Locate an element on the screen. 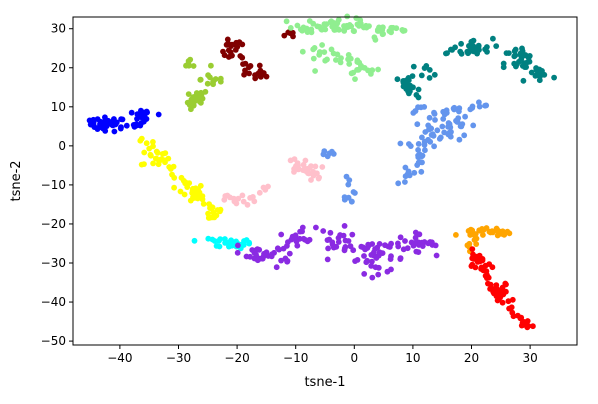  y-tick-label: −10 is located at coordinates (53, 185).